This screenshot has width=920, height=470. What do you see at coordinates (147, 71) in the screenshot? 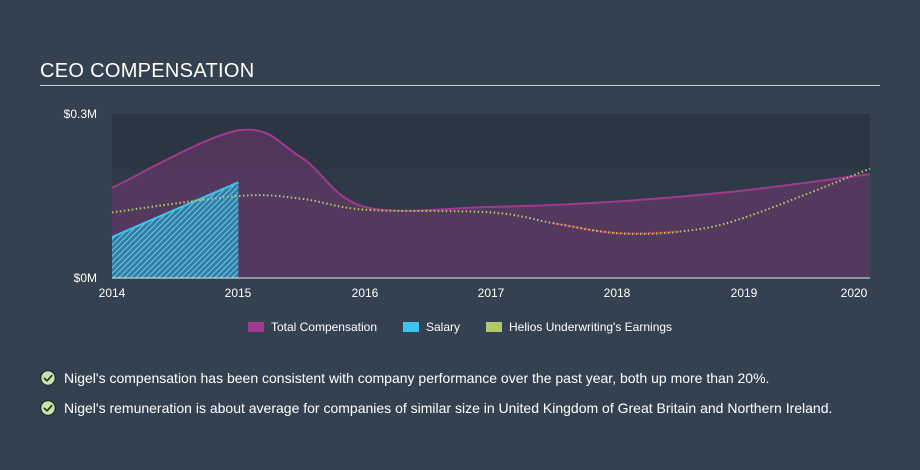
I see `chart-title: CEO COMPENSATION` at bounding box center [147, 71].